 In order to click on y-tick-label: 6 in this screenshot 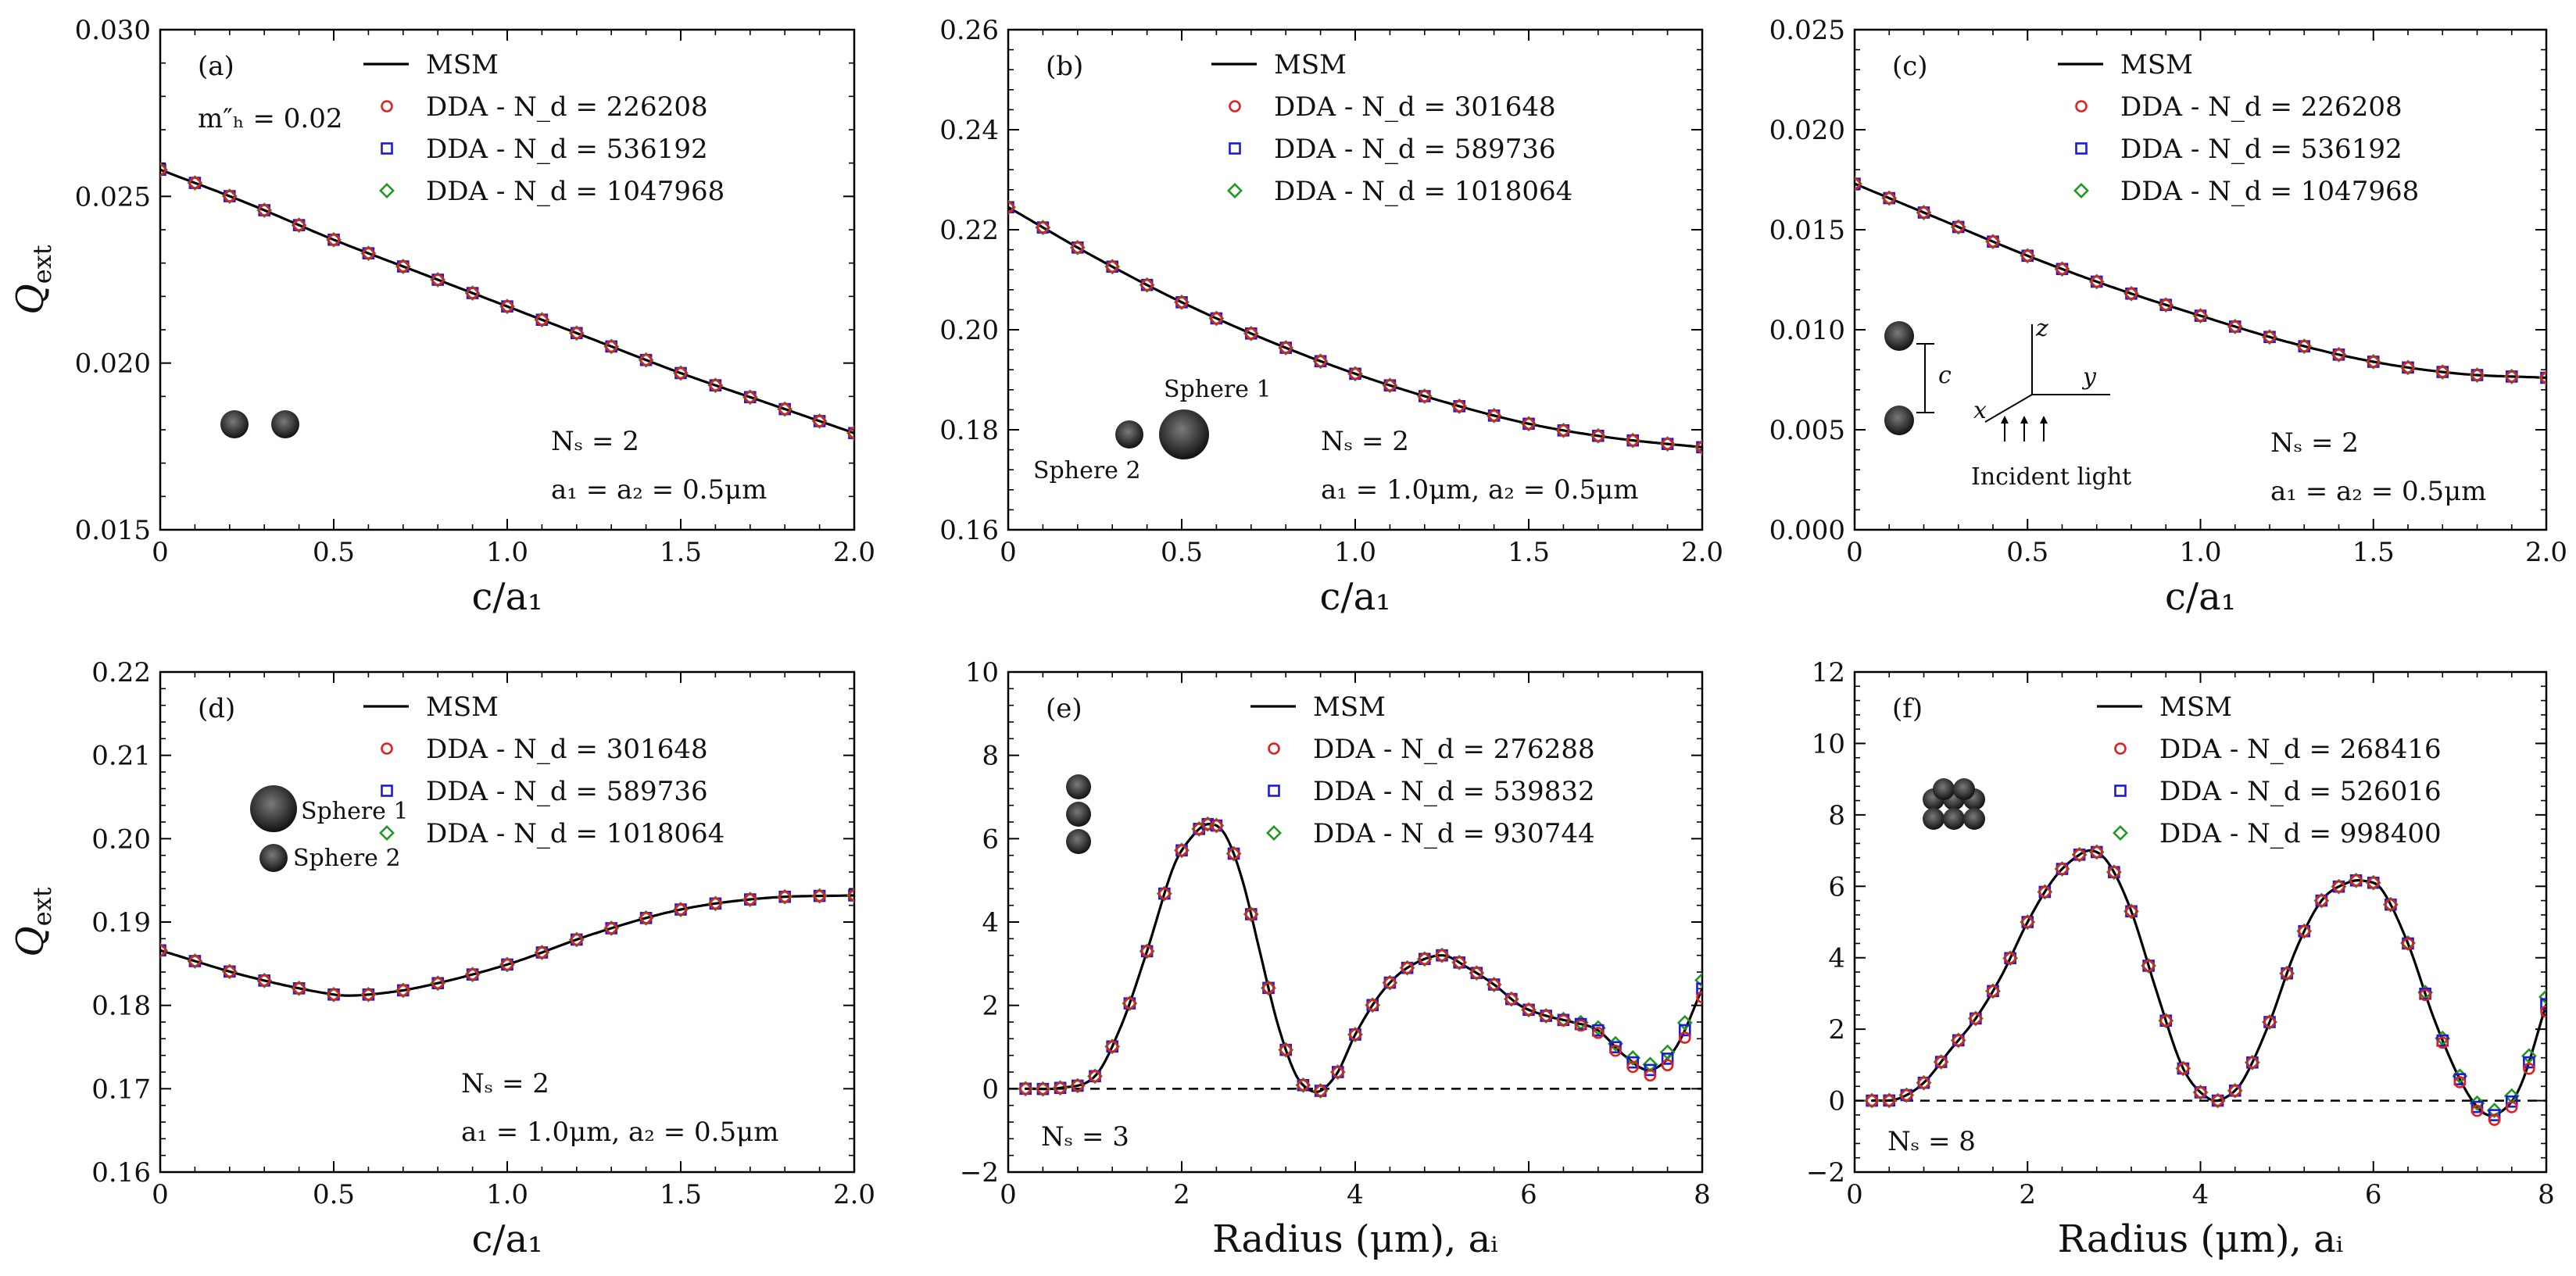, I will do `click(1836, 886)`.